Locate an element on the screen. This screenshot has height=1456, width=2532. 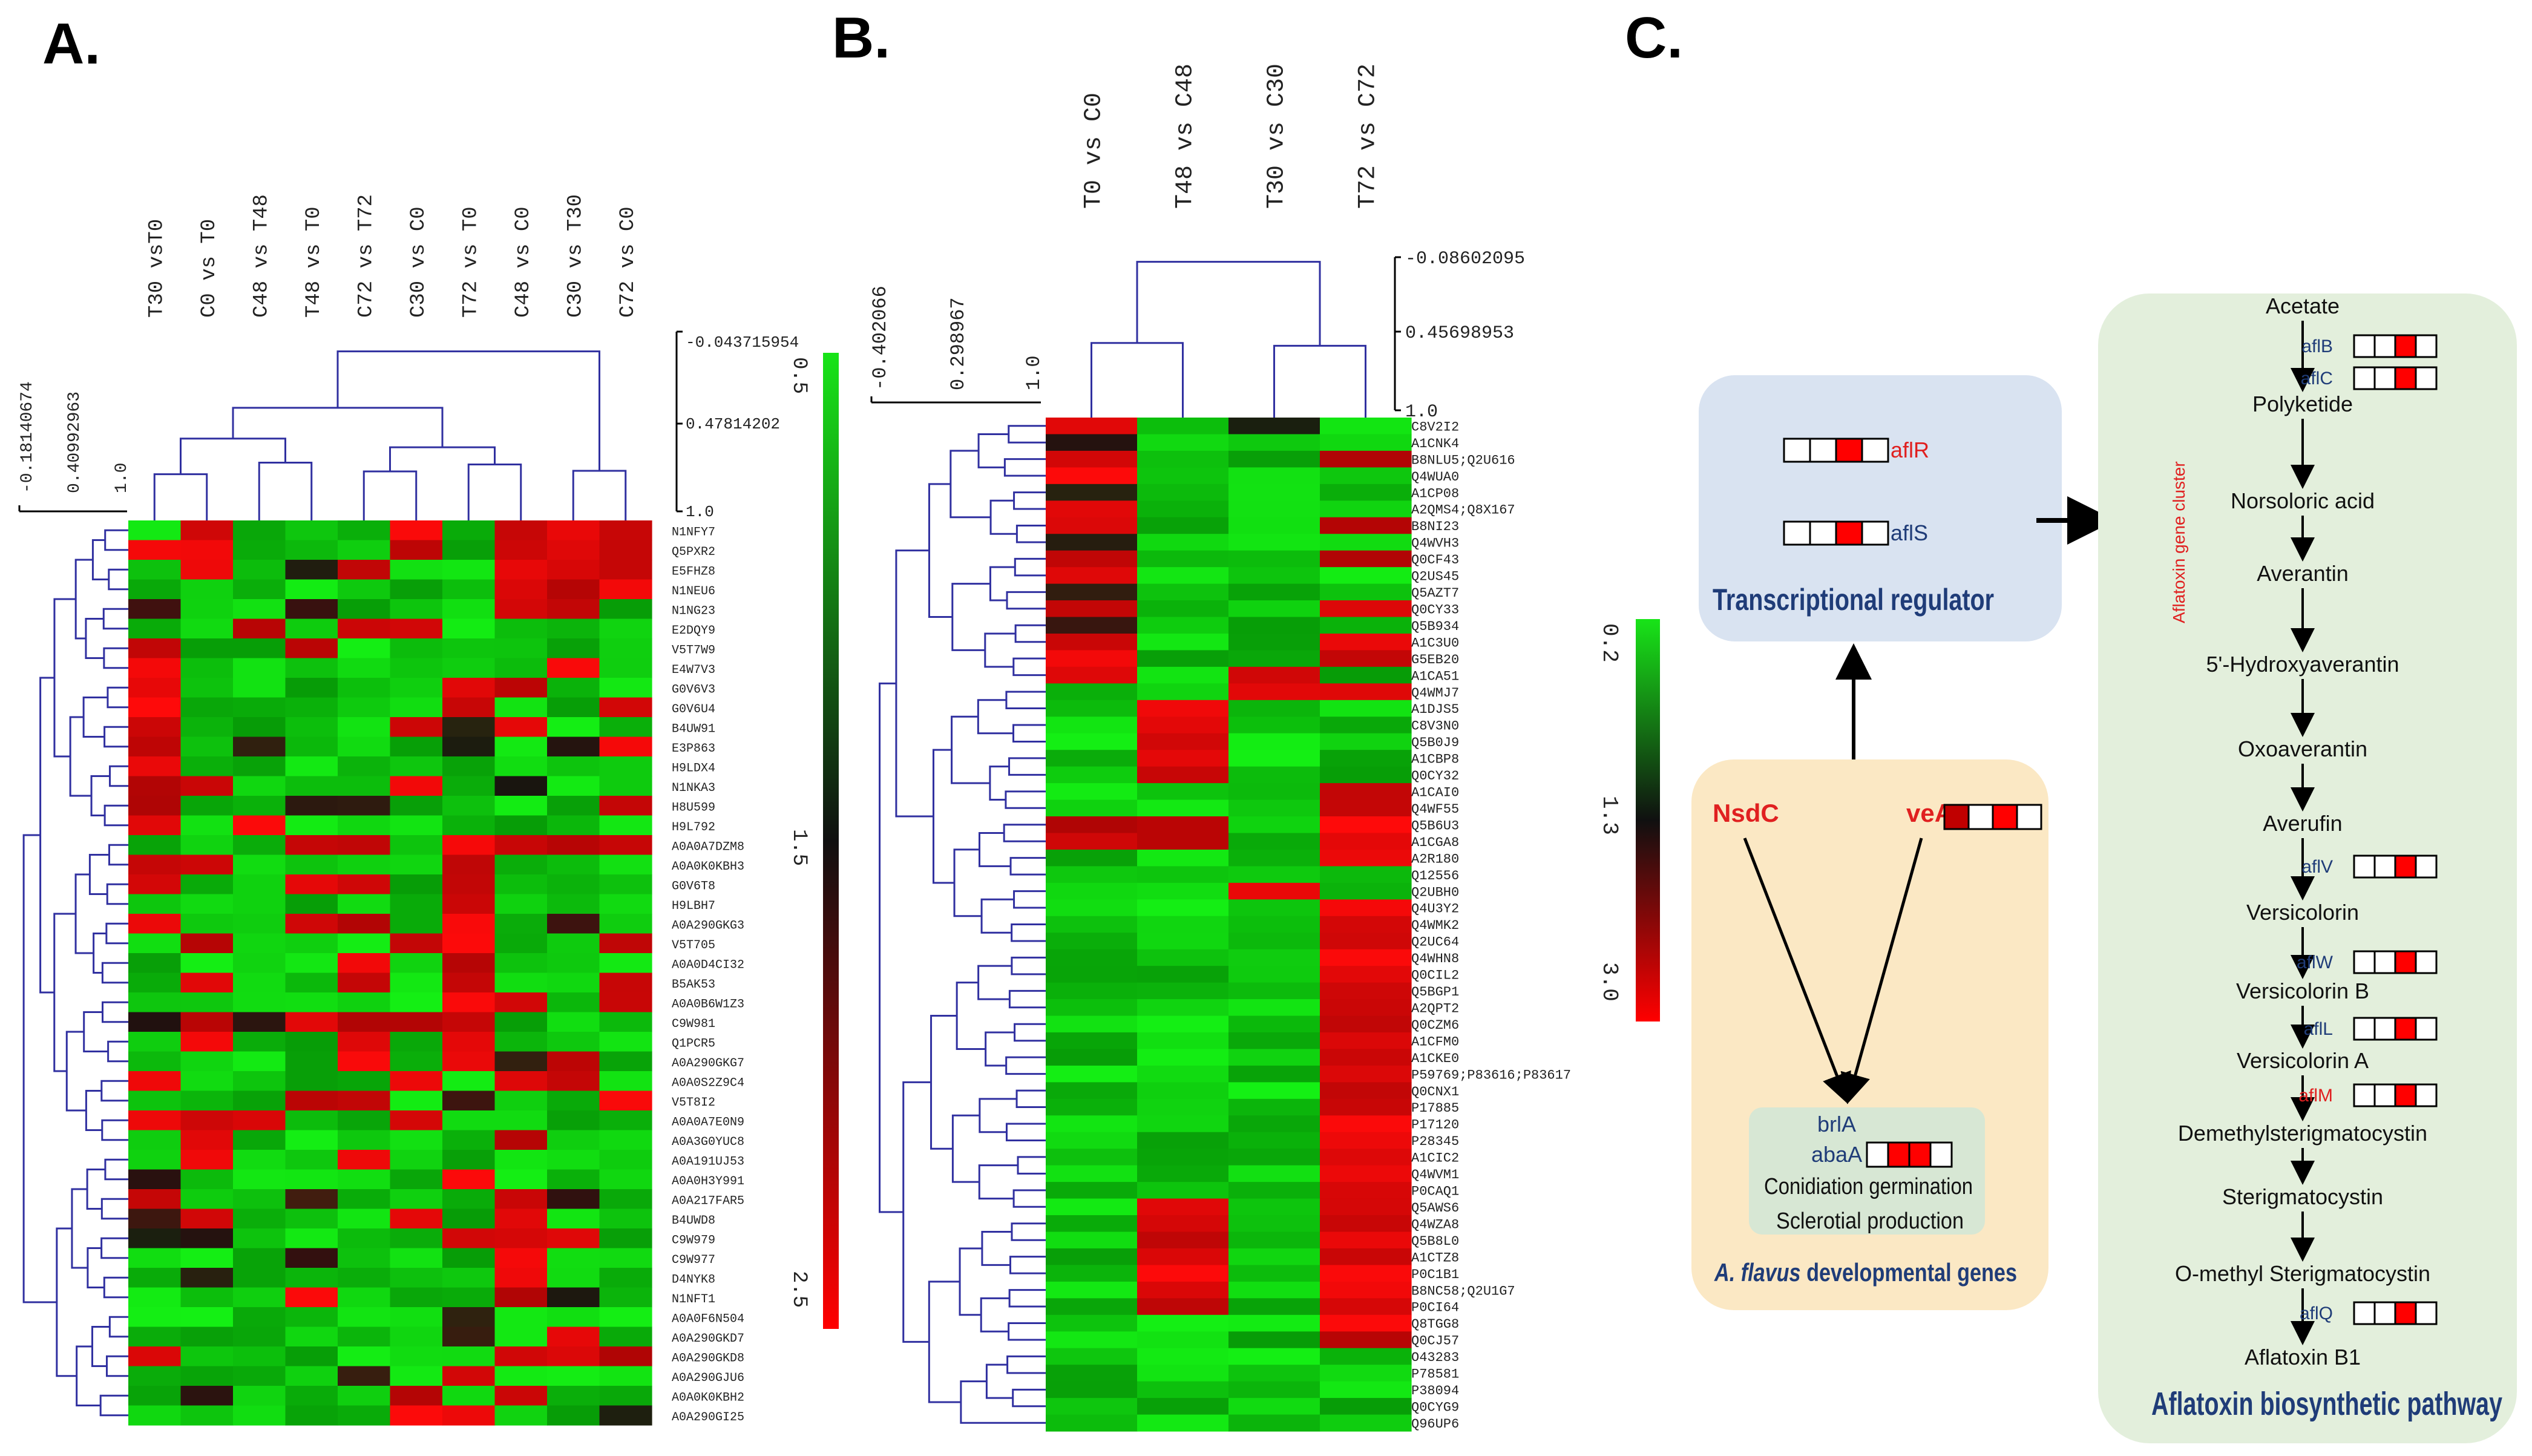
panel-a-row-label: B5AK53 is located at coordinates (693, 985).